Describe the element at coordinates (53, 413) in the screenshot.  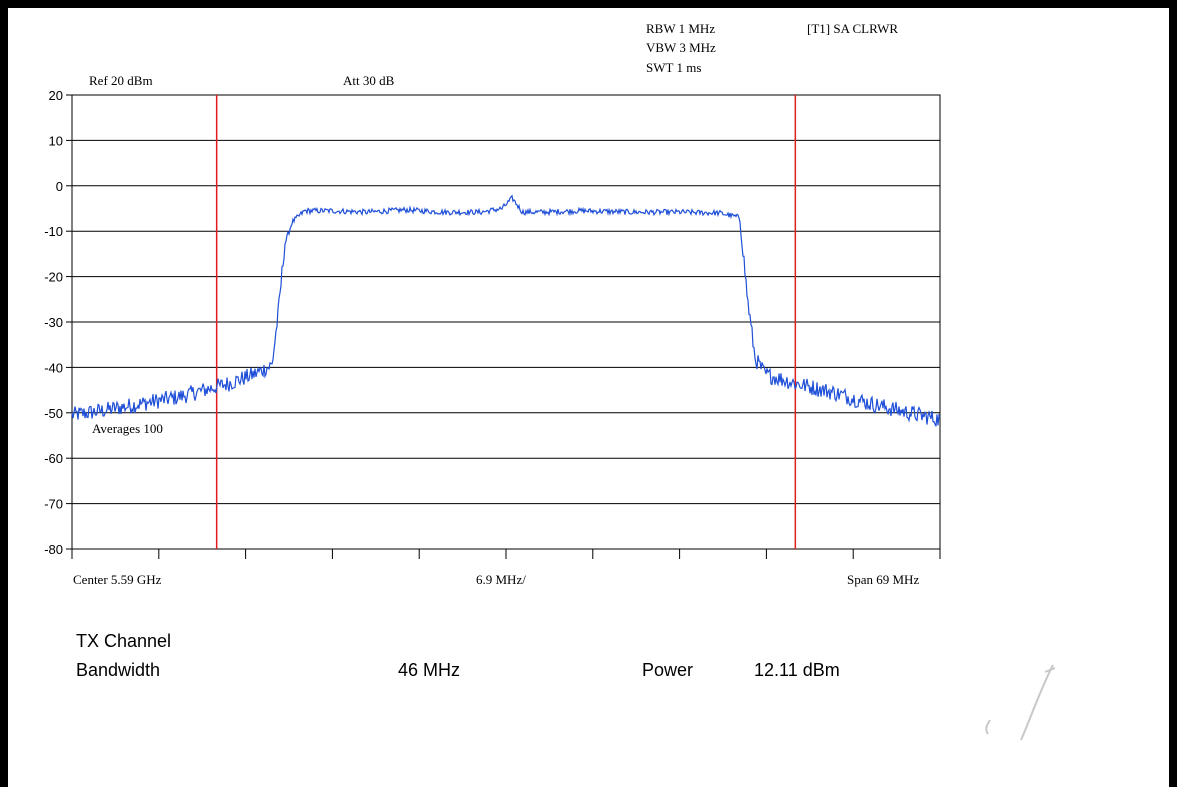
I see `y-tick-label: -50` at that location.